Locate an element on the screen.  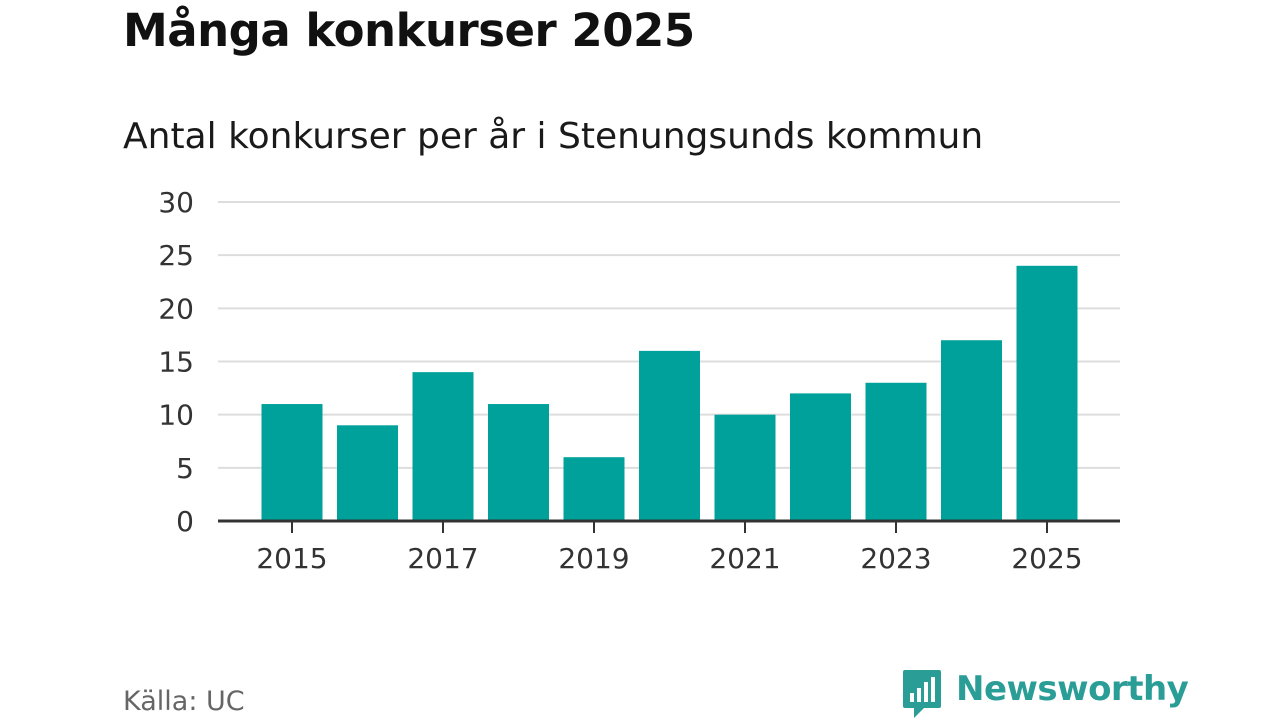
x-tick-label: 2023 is located at coordinates (895, 558).